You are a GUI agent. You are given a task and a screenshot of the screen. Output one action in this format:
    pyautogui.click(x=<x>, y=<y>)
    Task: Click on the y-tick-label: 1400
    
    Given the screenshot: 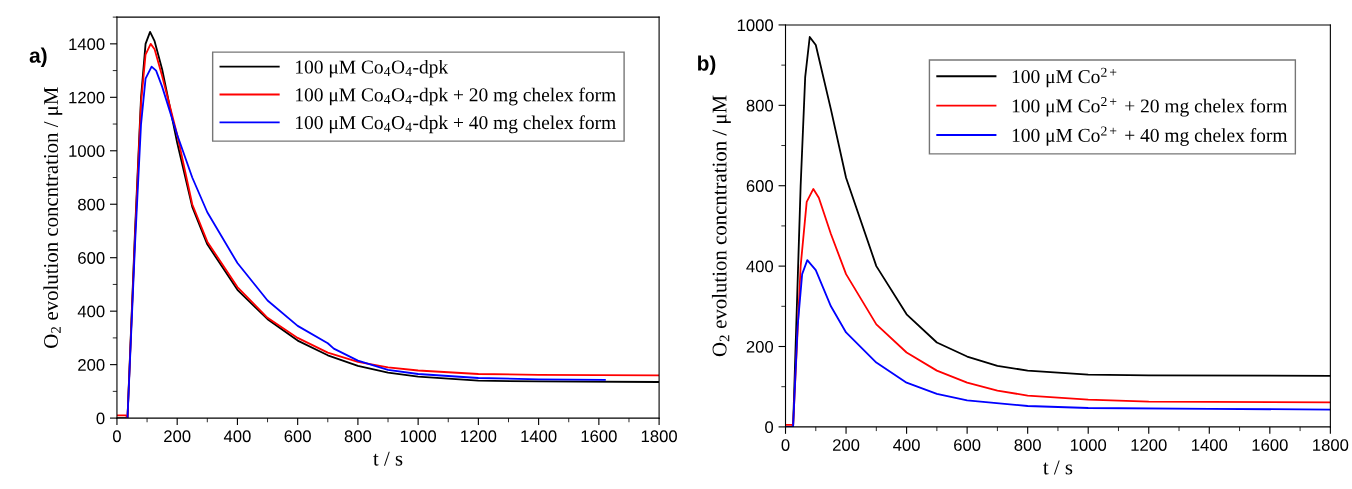 What is the action you would take?
    pyautogui.click(x=87, y=44)
    